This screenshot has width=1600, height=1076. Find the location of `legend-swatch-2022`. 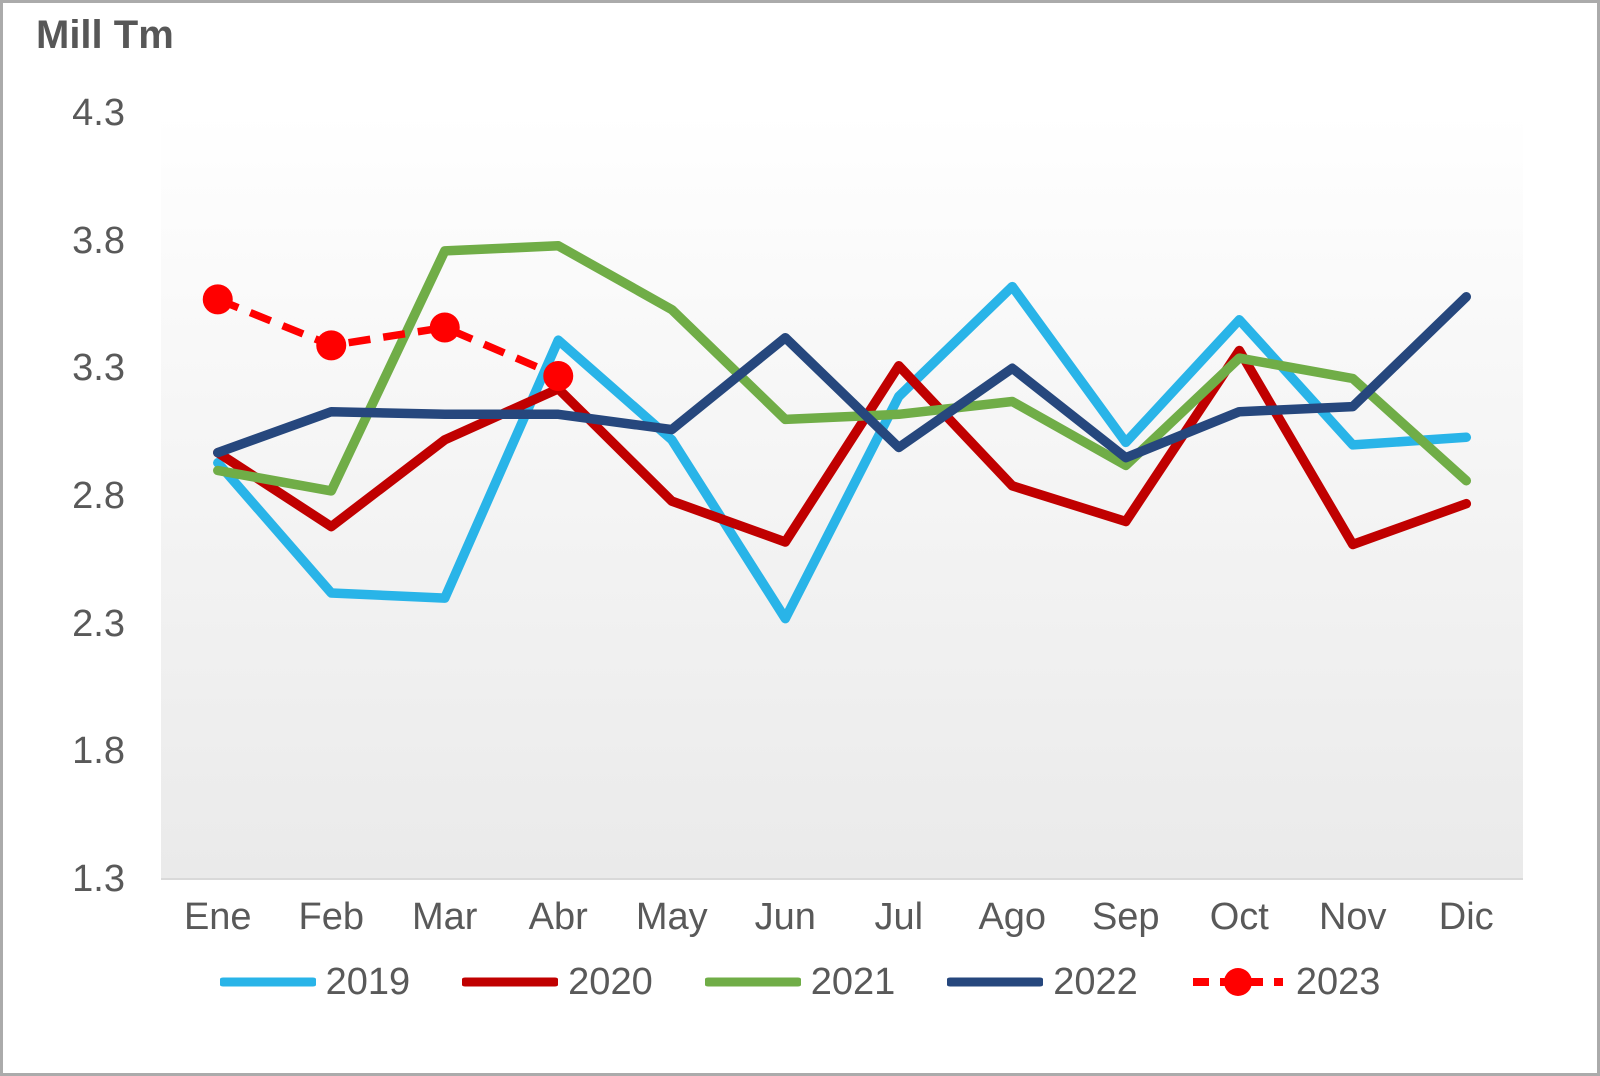

legend-swatch-2022 is located at coordinates (995, 982).